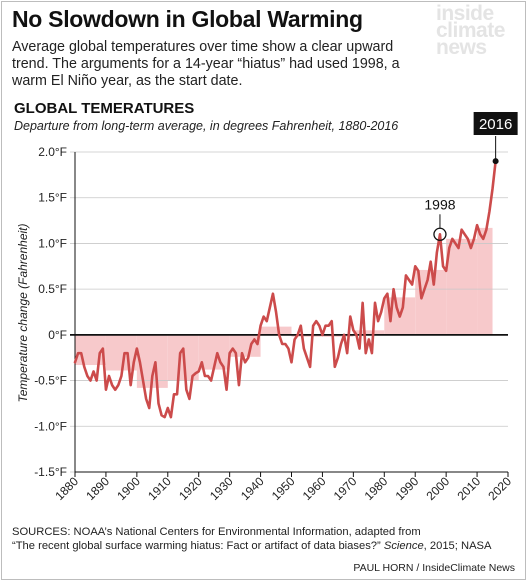  I want to click on y-axis-label: Temperature change (Fahrenheit), so click(23, 313).